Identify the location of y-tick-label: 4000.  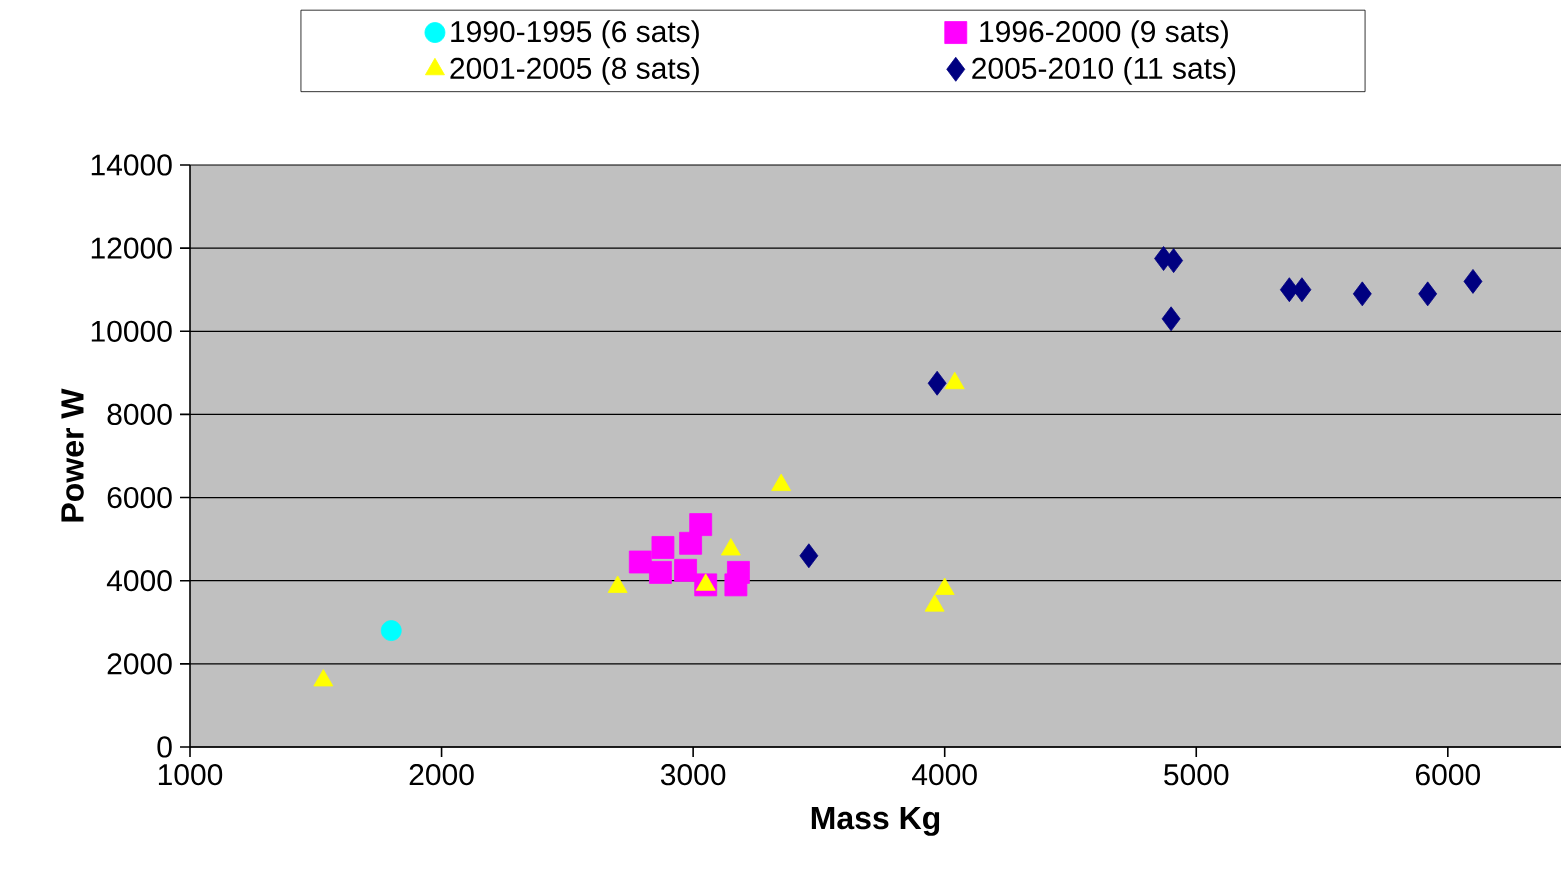
(139, 581).